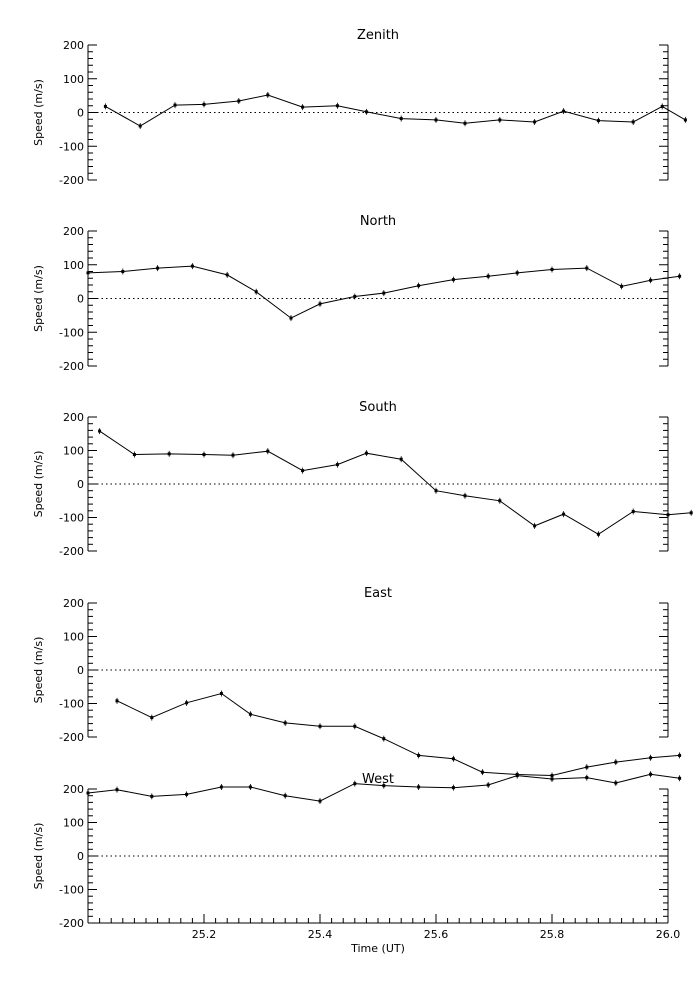 The image size is (700, 1000). Describe the element at coordinates (38, 856) in the screenshot. I see `chart-5-ylabel: Speed (m/s)` at that location.